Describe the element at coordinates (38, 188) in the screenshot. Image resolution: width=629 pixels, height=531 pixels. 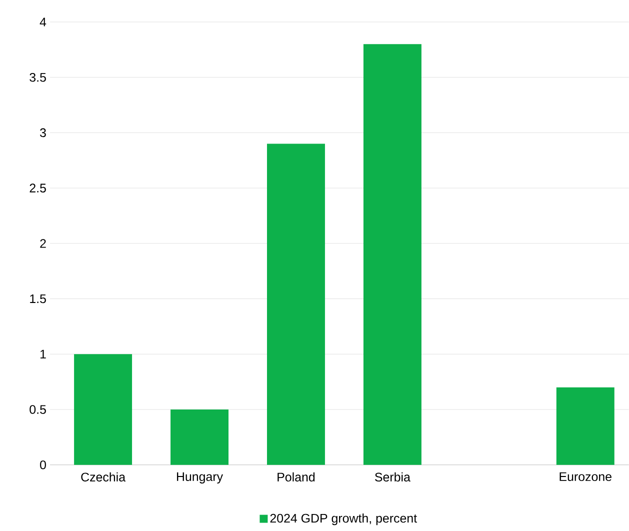
I see `y-tick-label: 2.5` at that location.